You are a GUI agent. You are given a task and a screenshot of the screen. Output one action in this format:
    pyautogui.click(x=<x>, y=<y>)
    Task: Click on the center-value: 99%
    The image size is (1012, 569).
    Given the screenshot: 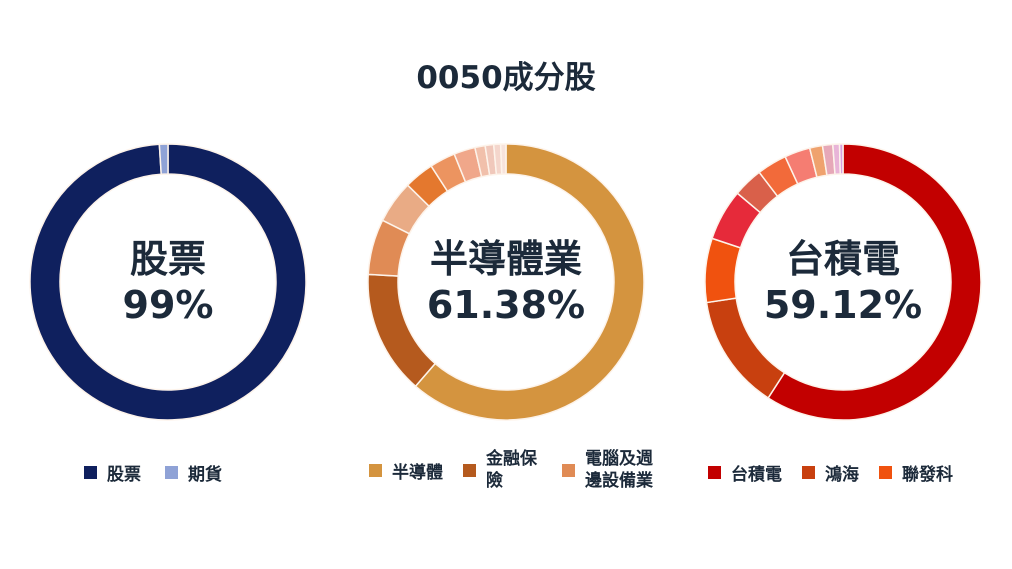 What is the action you would take?
    pyautogui.click(x=168, y=305)
    